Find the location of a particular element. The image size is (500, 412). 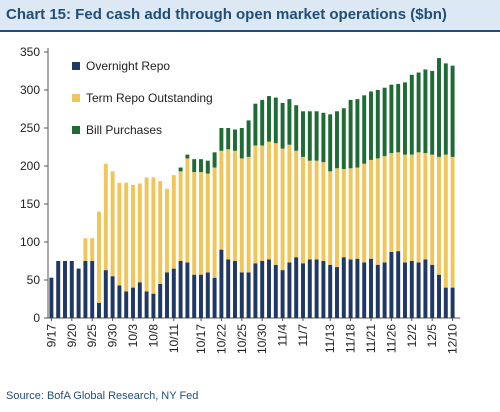

x-tick-label: 12/10 is located at coordinates (453, 339).